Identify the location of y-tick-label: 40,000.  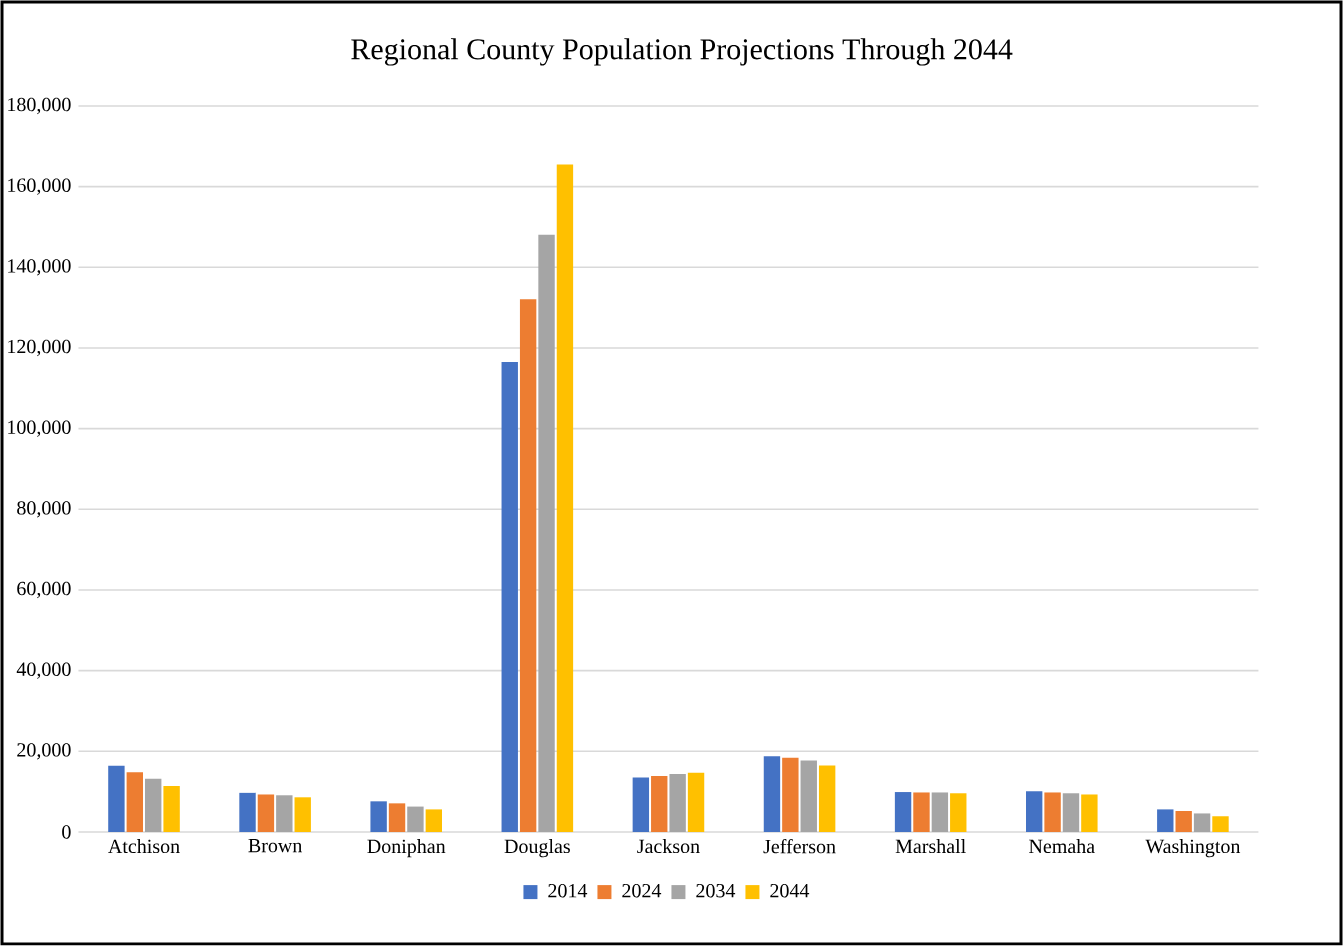
(43, 670).